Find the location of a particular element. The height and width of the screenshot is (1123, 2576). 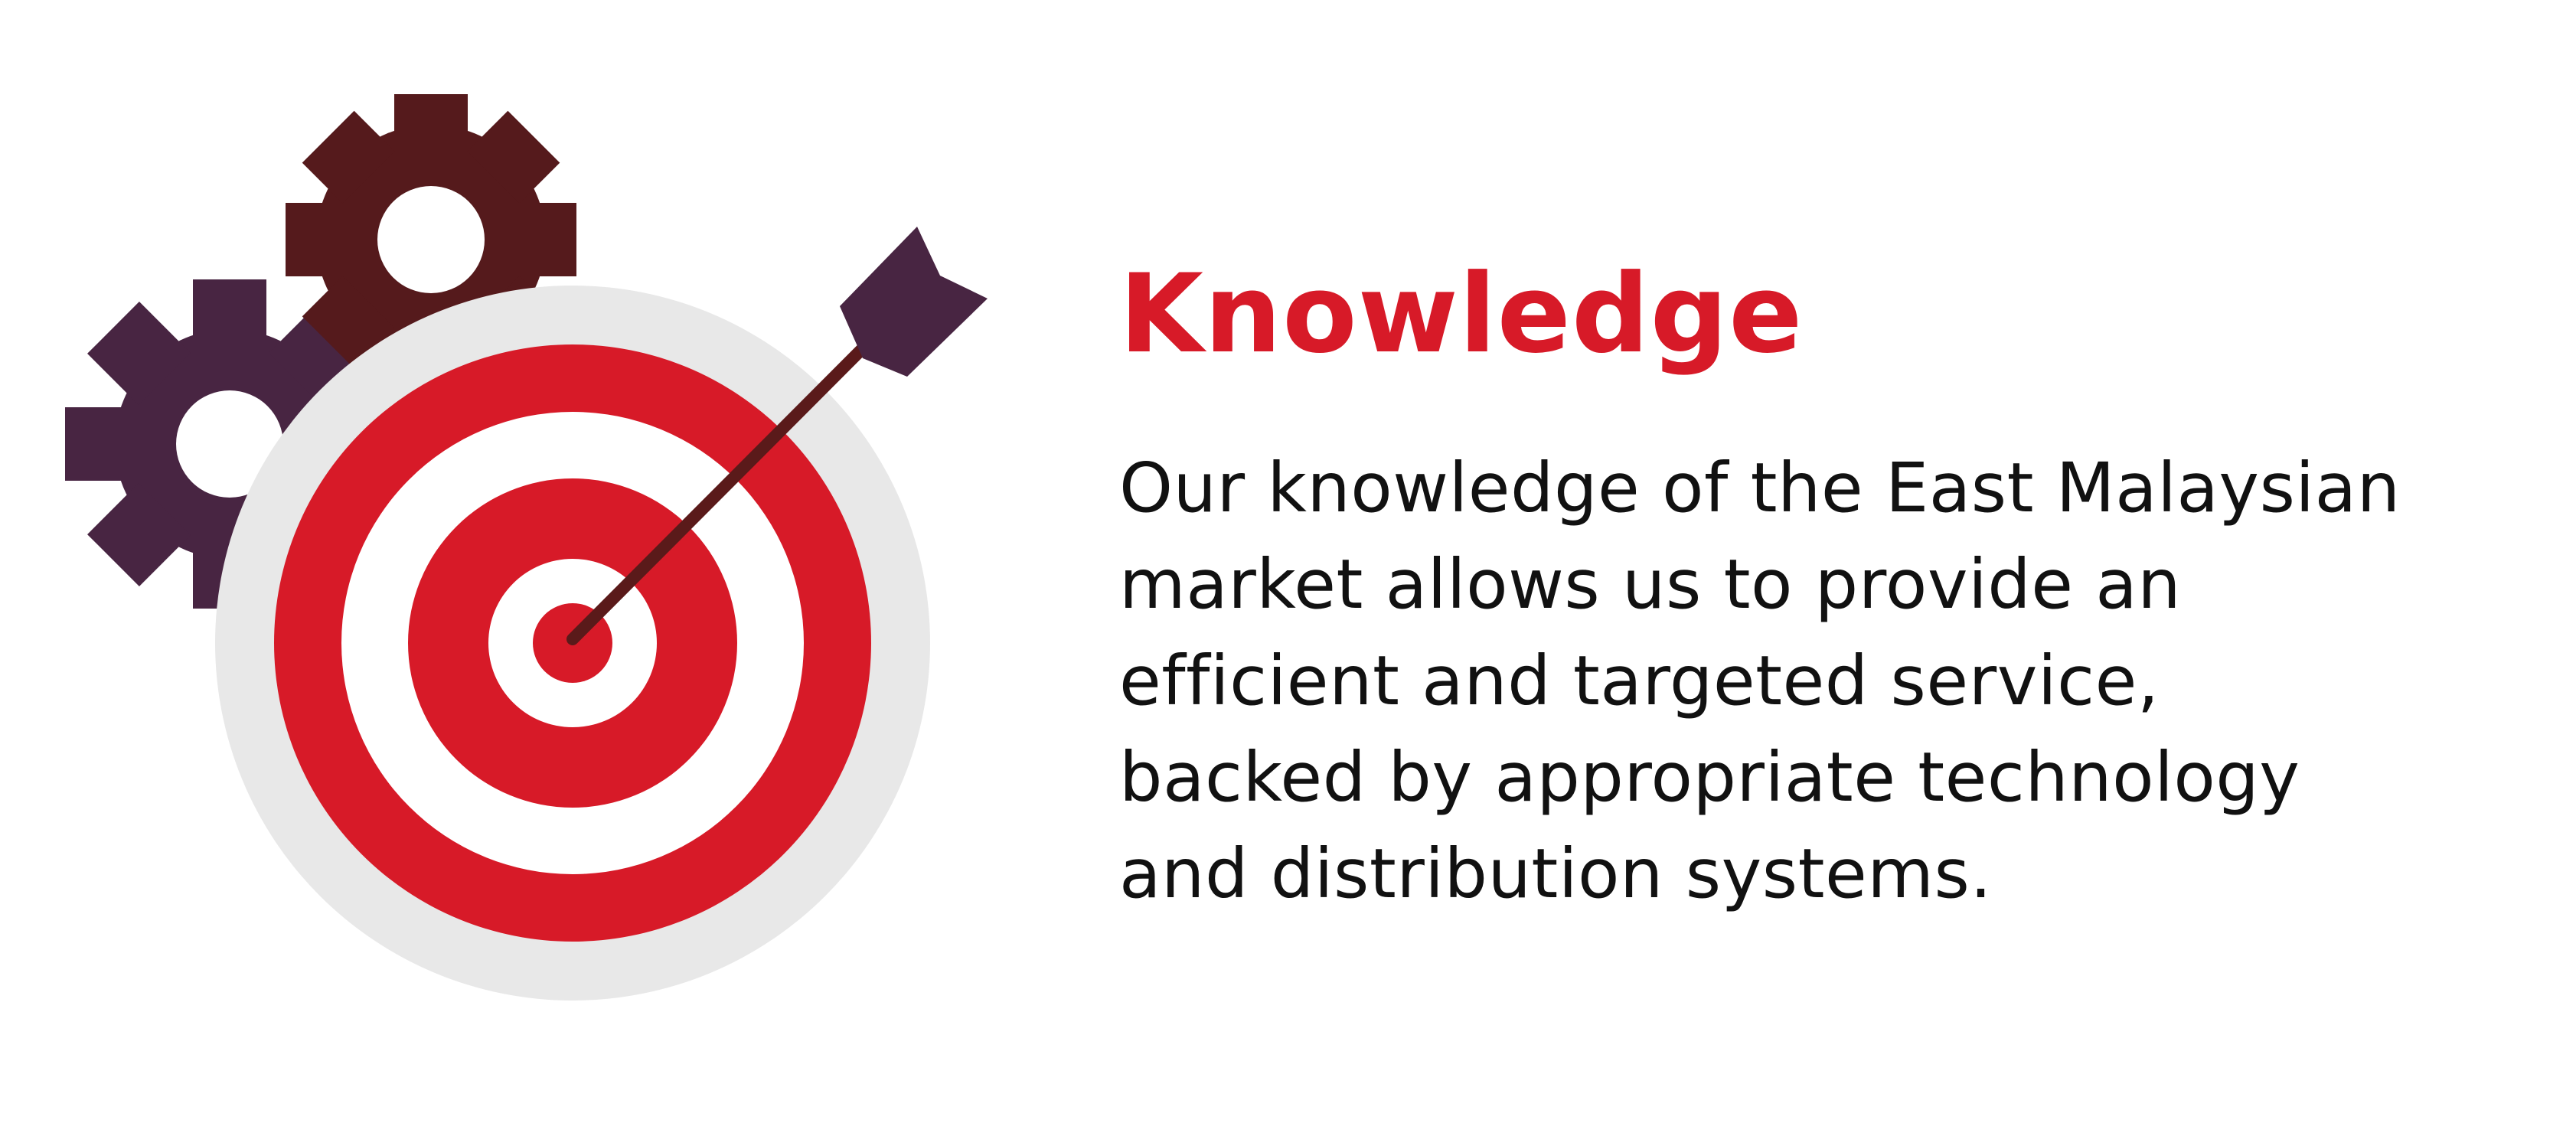

description-line: Our knowledge of the East Malaysian is located at coordinates (1760, 487).